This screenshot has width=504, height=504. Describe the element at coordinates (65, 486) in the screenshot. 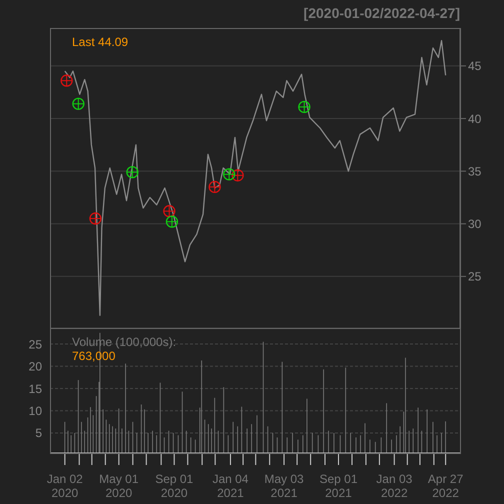

I see `x-tick-label: Jan 02 2020` at that location.